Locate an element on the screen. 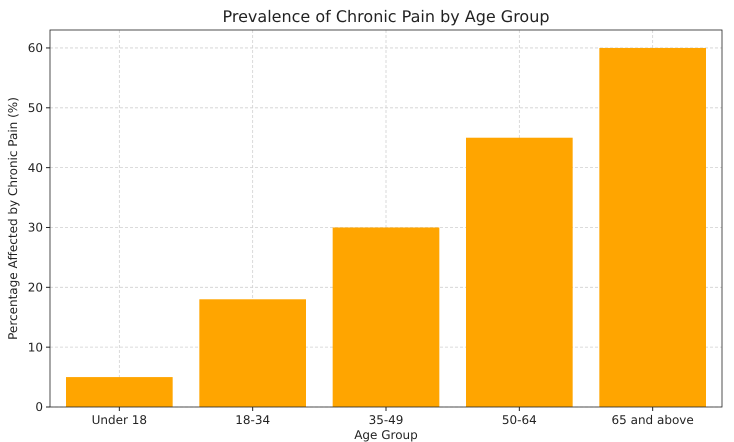 This screenshot has width=734, height=442. y-tick-label: 30 is located at coordinates (35, 227).